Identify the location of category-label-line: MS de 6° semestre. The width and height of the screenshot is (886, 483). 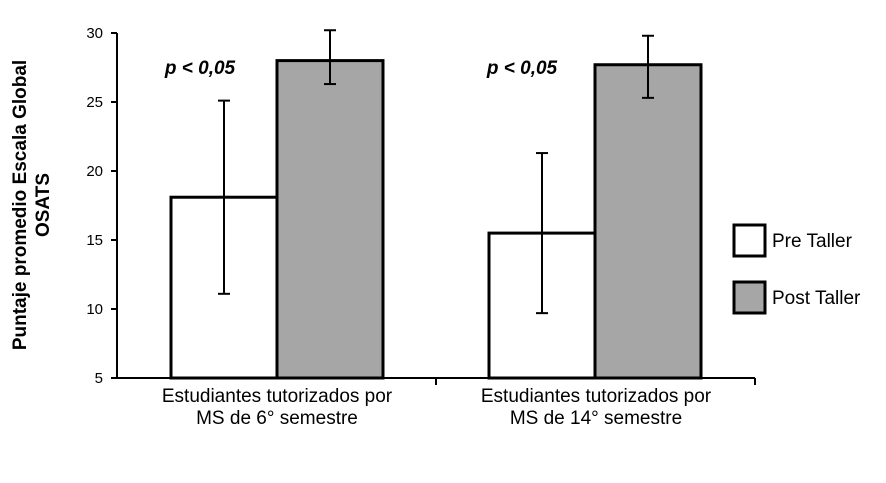
(277, 418).